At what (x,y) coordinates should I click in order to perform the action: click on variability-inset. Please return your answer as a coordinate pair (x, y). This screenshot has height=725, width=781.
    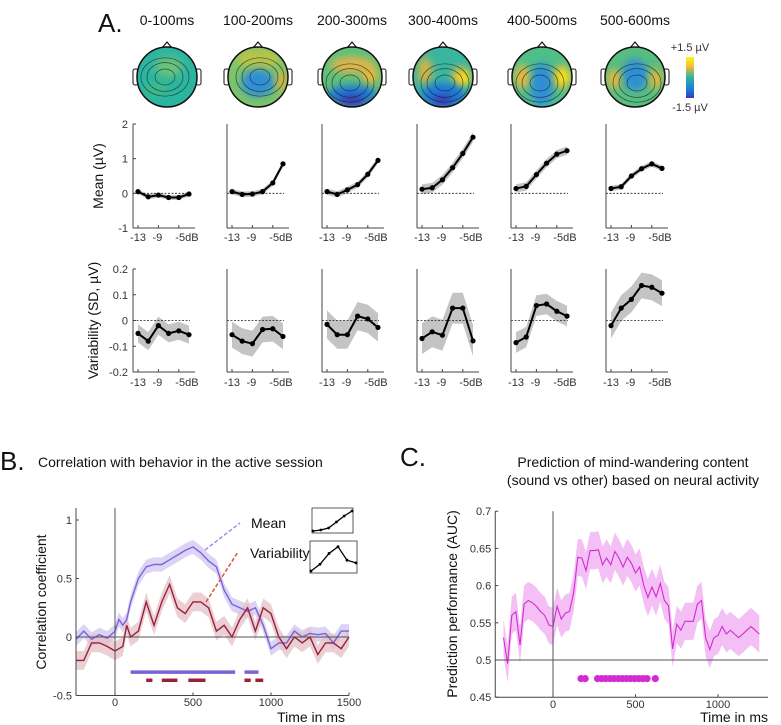
    Looking at the image, I should click on (333, 557).